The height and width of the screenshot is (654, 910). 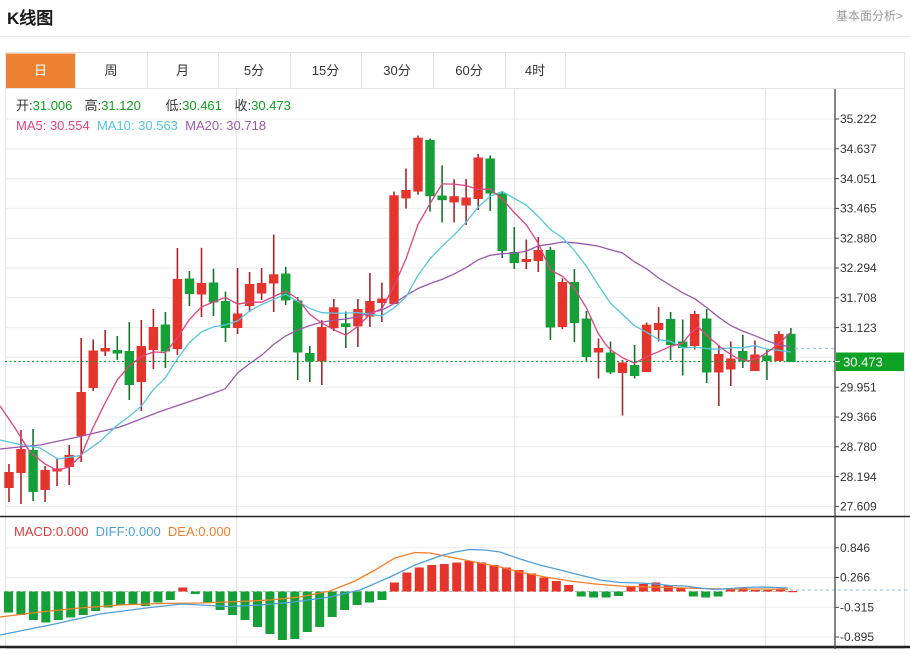 What do you see at coordinates (858, 119) in the screenshot?
I see `svg-text: 35.222` at bounding box center [858, 119].